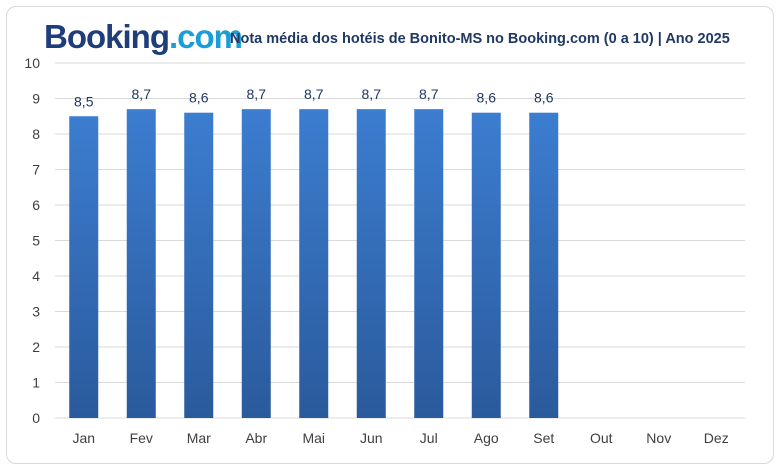 The width and height of the screenshot is (782, 472). Describe the element at coordinates (36, 418) in the screenshot. I see `y-tick-label: 0` at that location.